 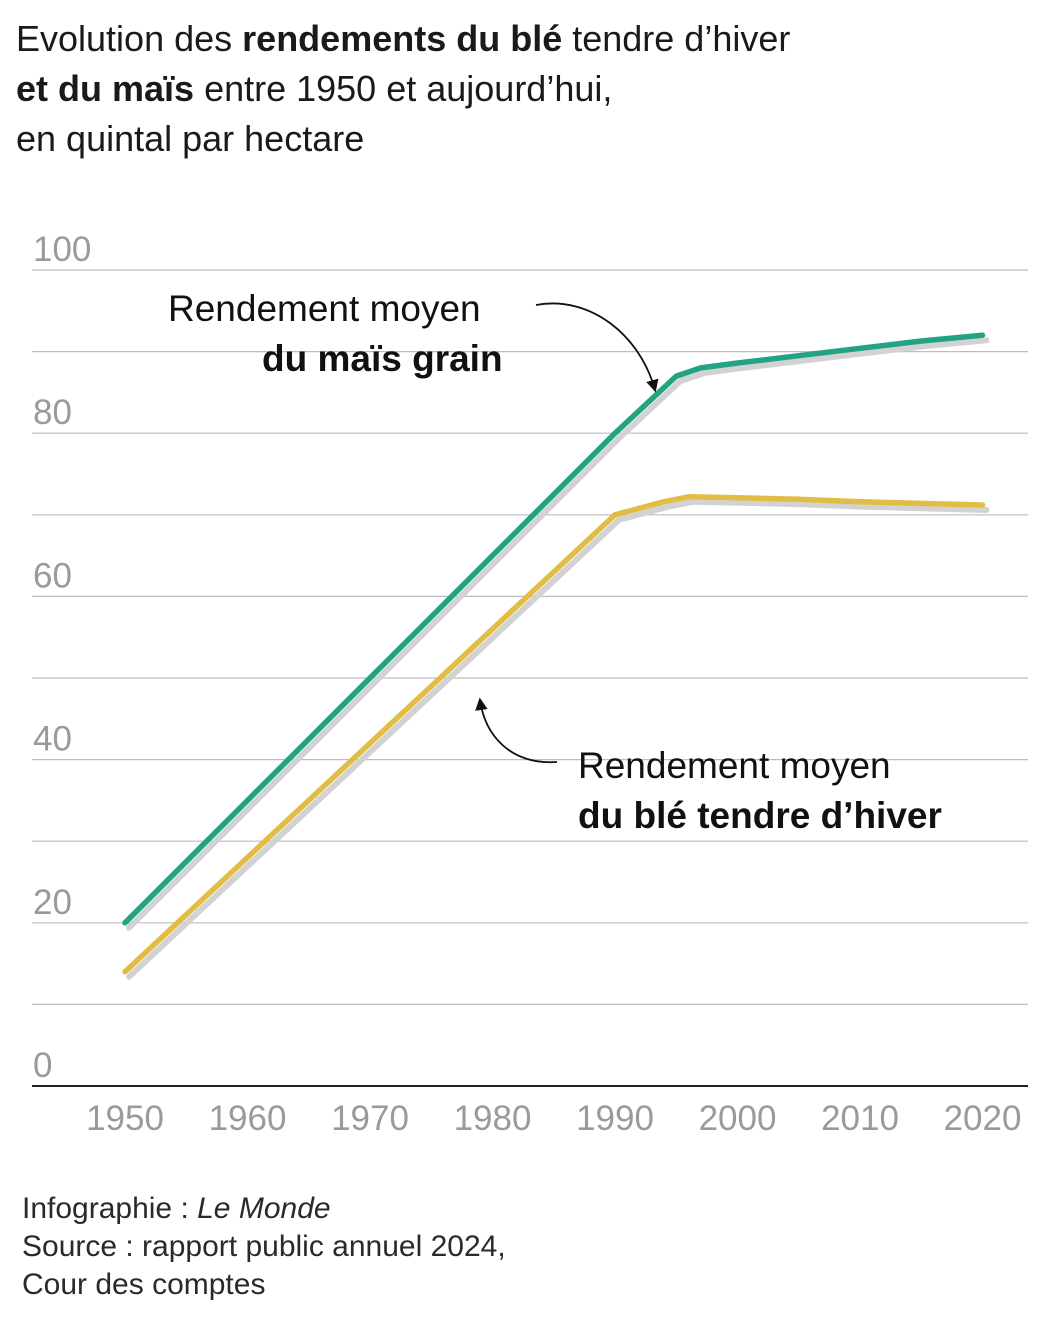 What do you see at coordinates (190, 138) in the screenshot?
I see `title-line-3: en quintal par hectare` at bounding box center [190, 138].